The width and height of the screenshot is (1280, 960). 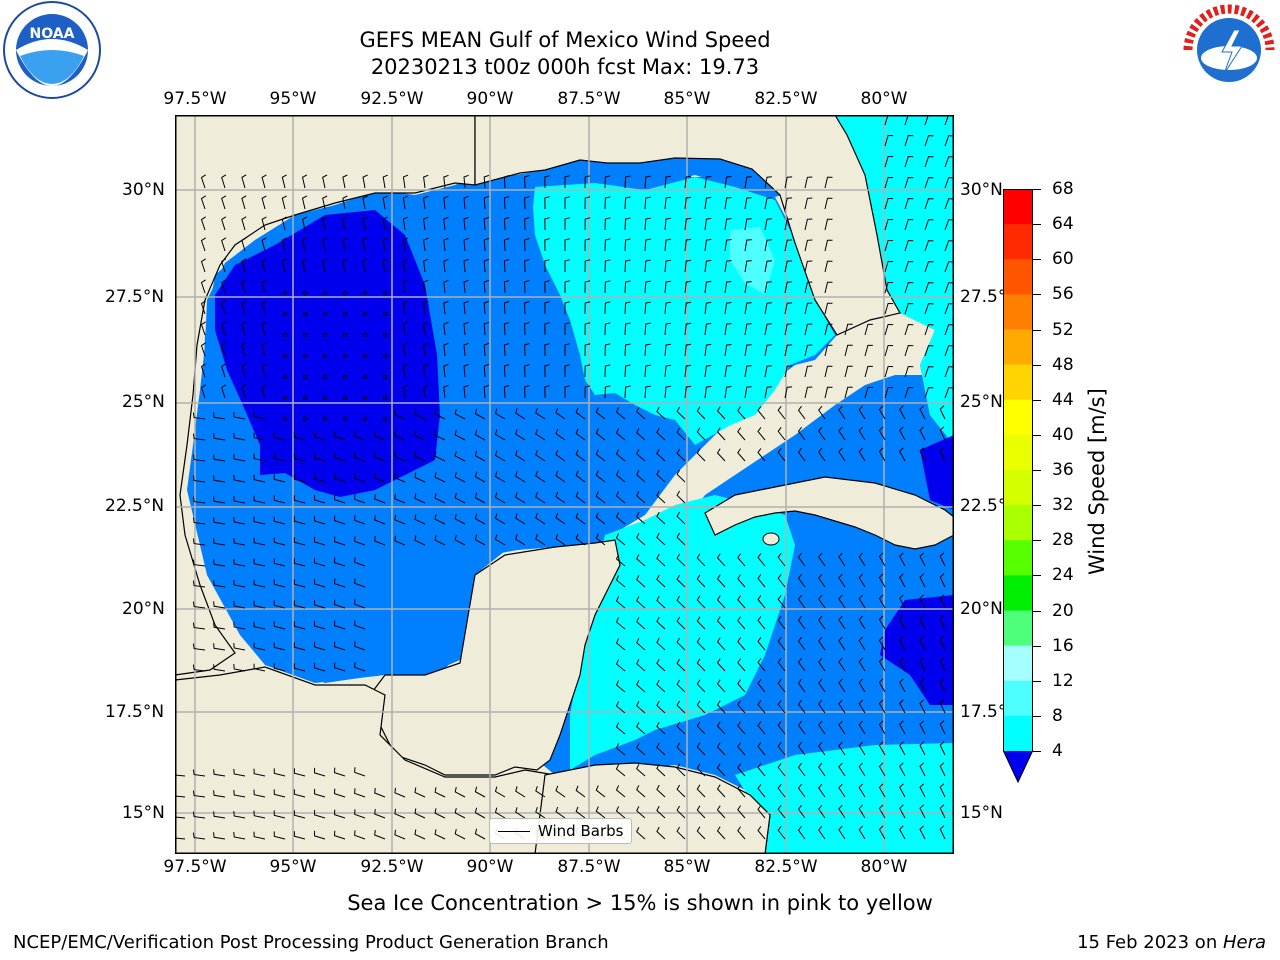 I want to click on colorbar-tick-label: 64, so click(x=1063, y=224).